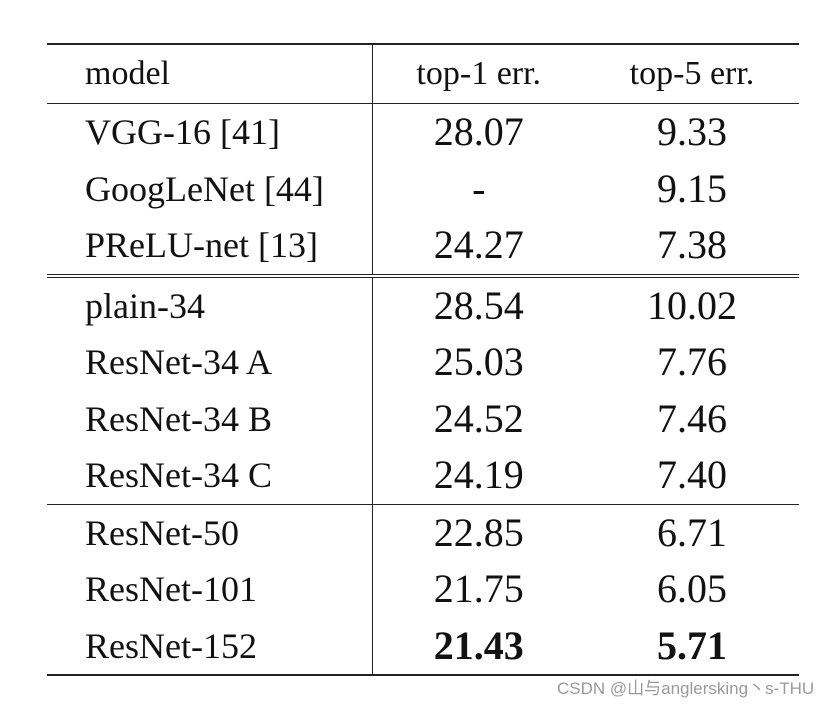 The width and height of the screenshot is (836, 704). Describe the element at coordinates (210, 589) in the screenshot. I see `model-name: ResNet-101` at that location.